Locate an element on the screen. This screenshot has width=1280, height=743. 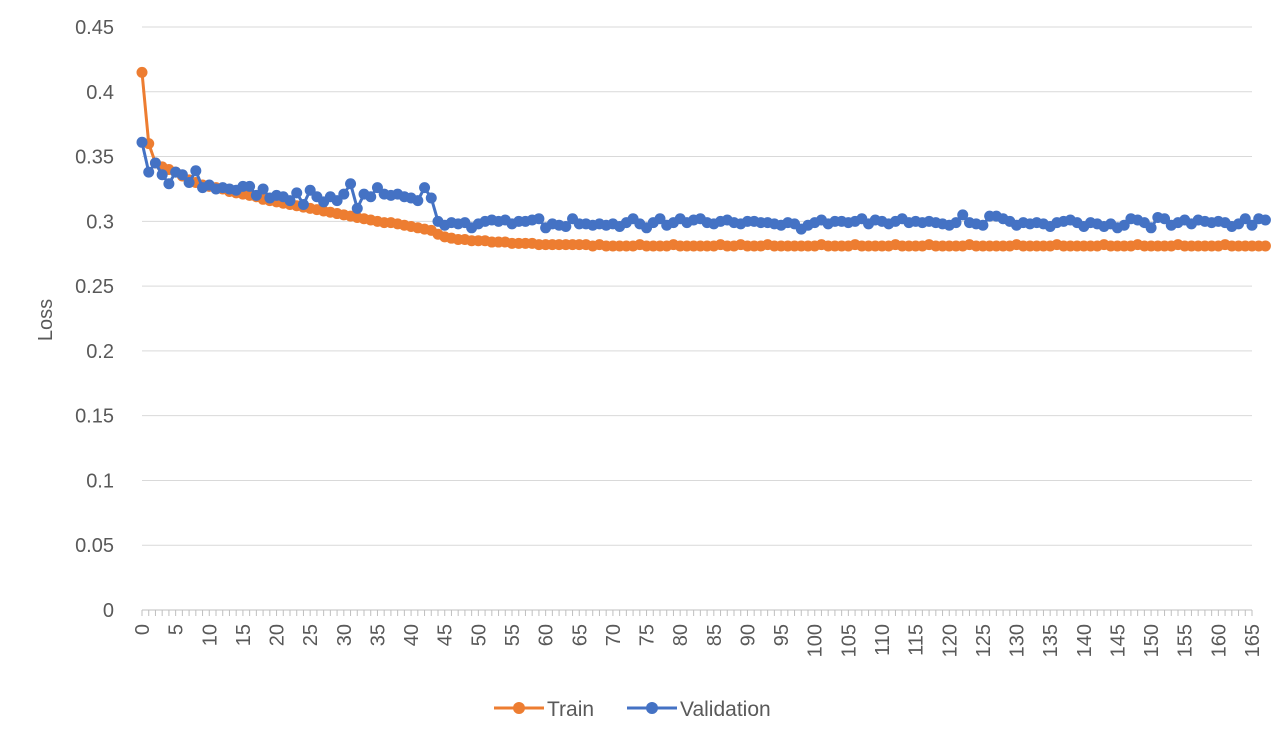
y-tick-label: 0.15 is located at coordinates (94, 417).